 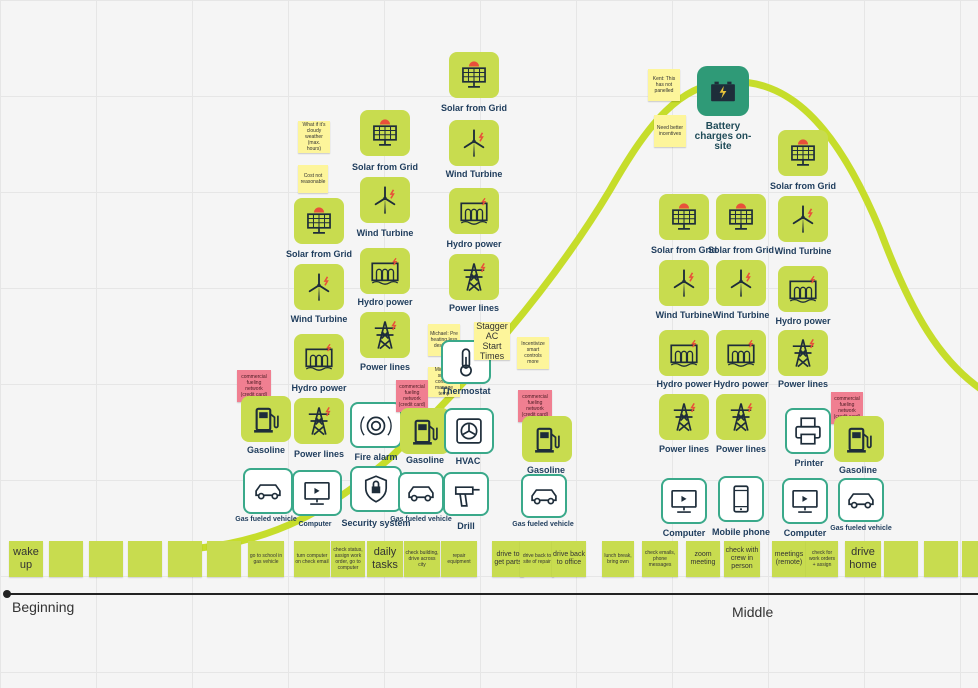 I want to click on hydro-label: Hydro power, so click(x=741, y=384).